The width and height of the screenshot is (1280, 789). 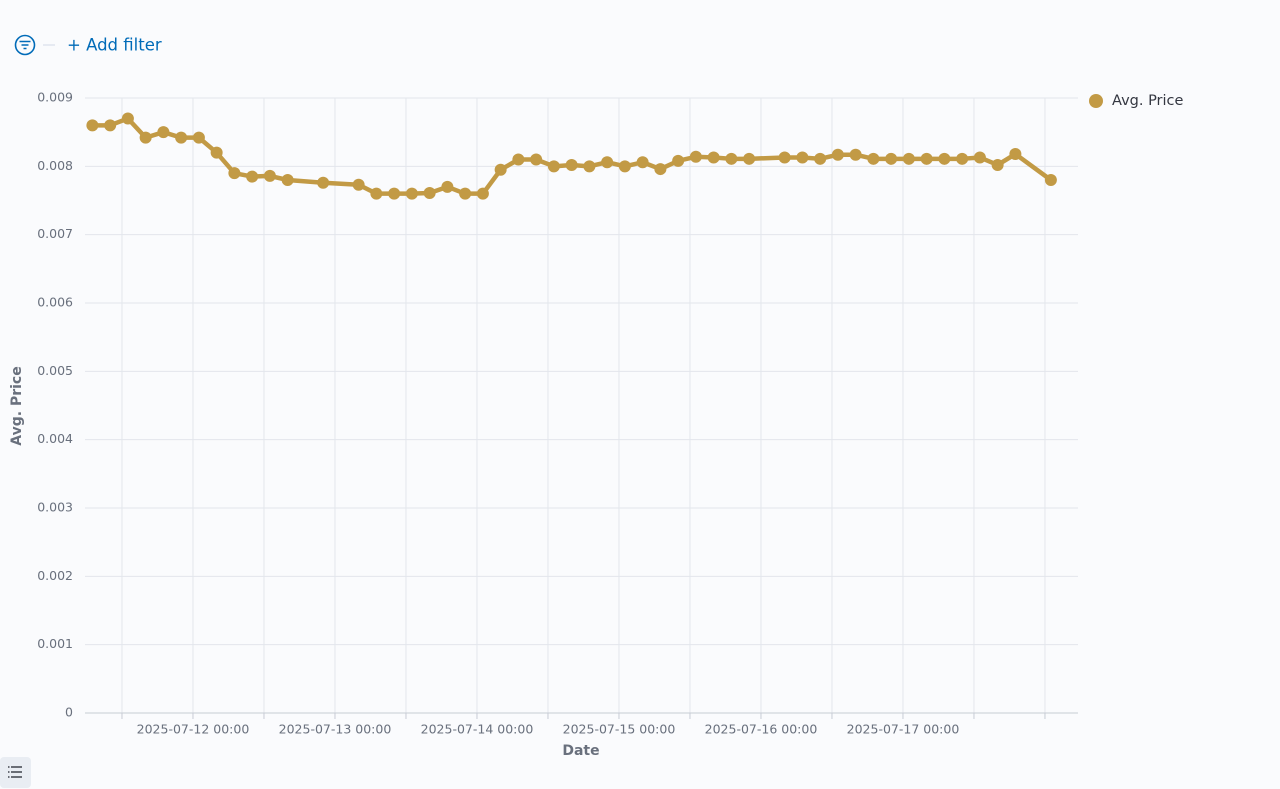 I want to click on y-tick-label: 0.008, so click(x=55, y=165).